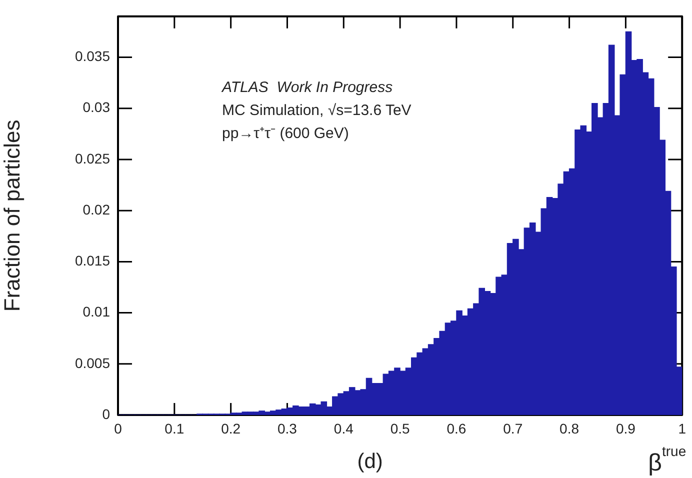 The image size is (692, 478). What do you see at coordinates (288, 428) in the screenshot?
I see `x-tick-label: 0.3` at bounding box center [288, 428].